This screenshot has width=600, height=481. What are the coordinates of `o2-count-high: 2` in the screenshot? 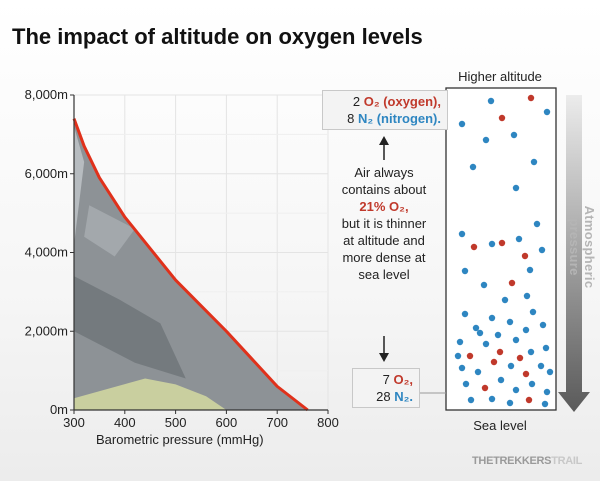 It's located at (356, 101).